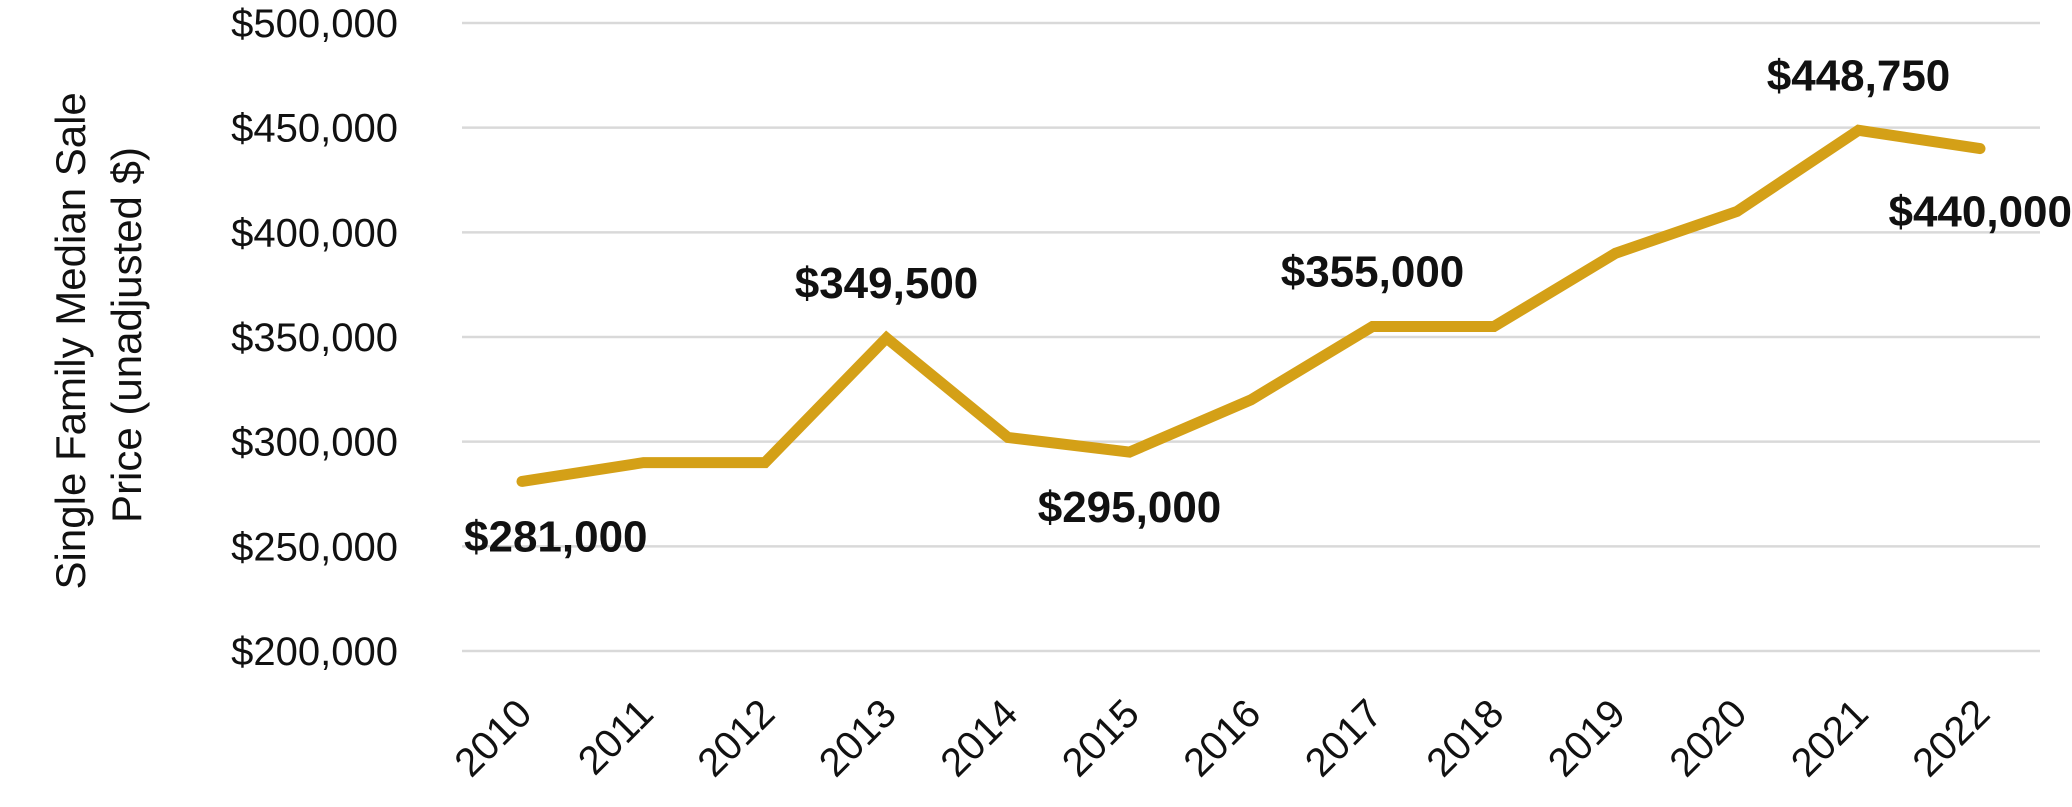 The width and height of the screenshot is (2072, 807). I want to click on data-label-2021: $448,750, so click(1859, 75).